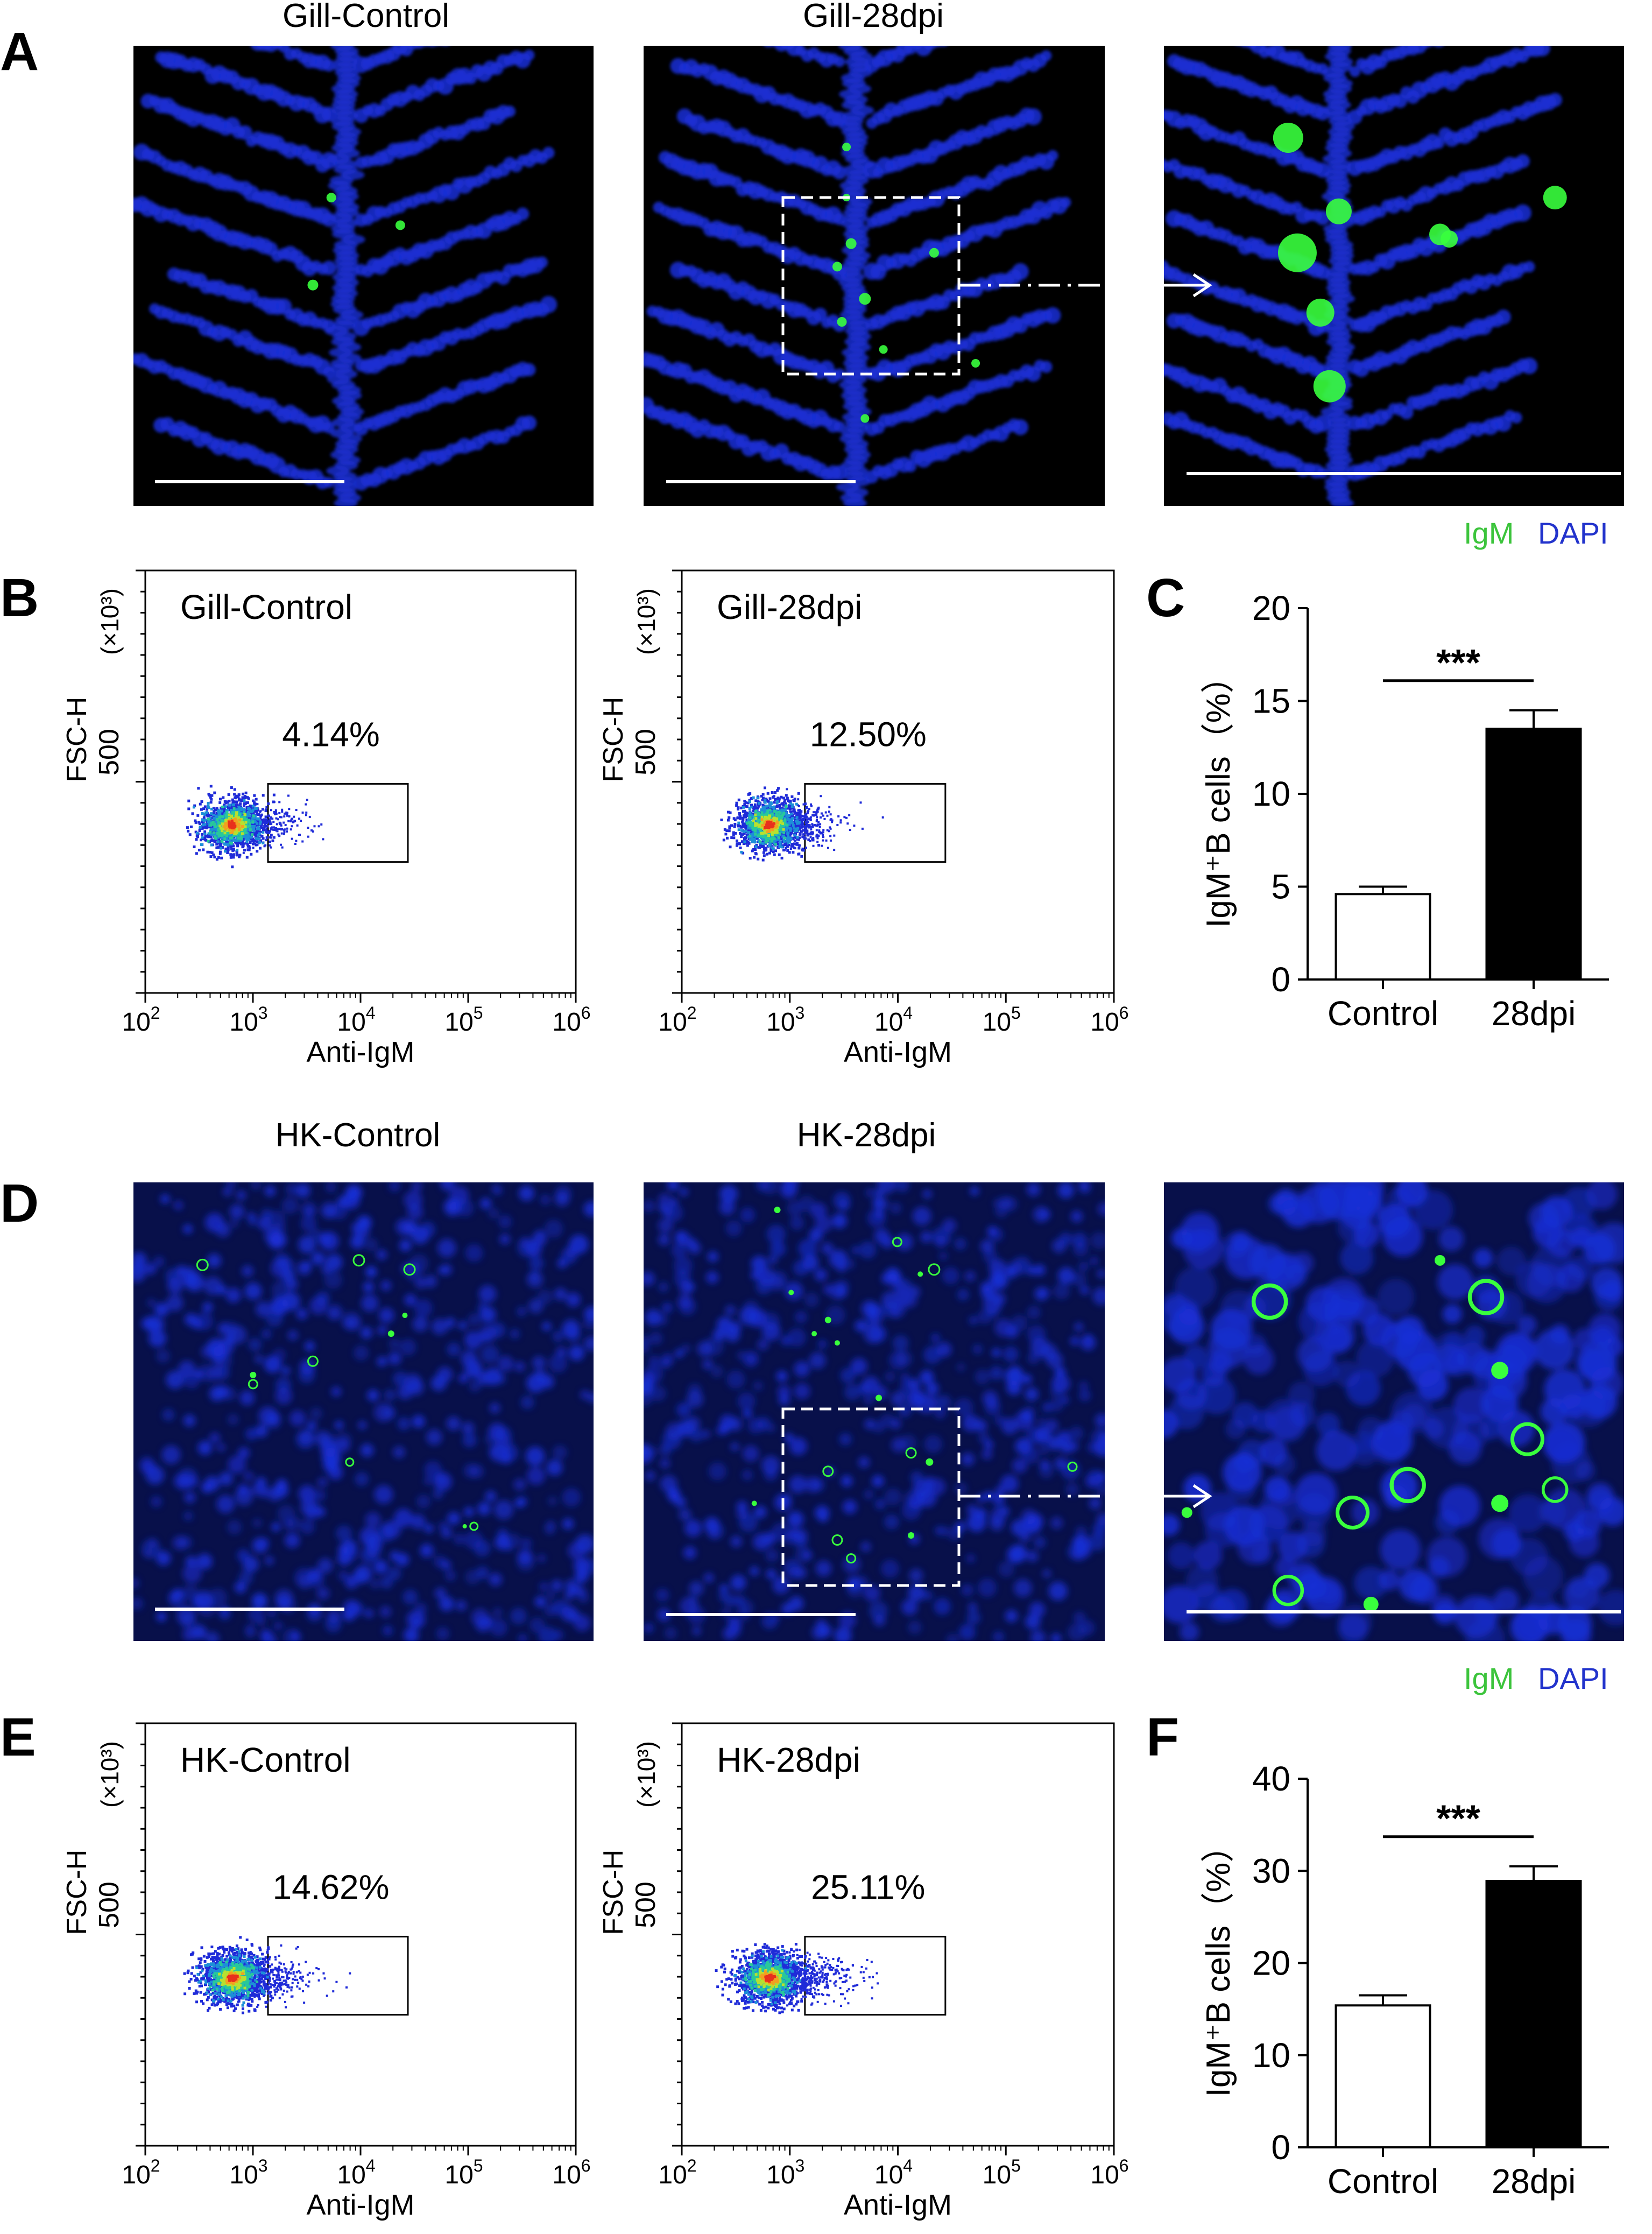 The width and height of the screenshot is (1652, 2234). What do you see at coordinates (898, 1935) in the screenshot?
I see `plot-frame` at bounding box center [898, 1935].